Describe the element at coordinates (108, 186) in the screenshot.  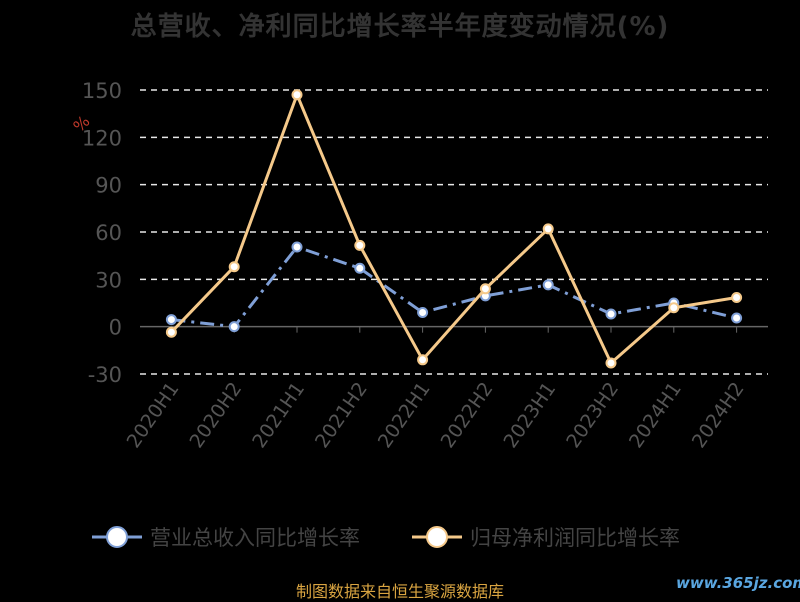
I see `y-tick-label: 90` at that location.